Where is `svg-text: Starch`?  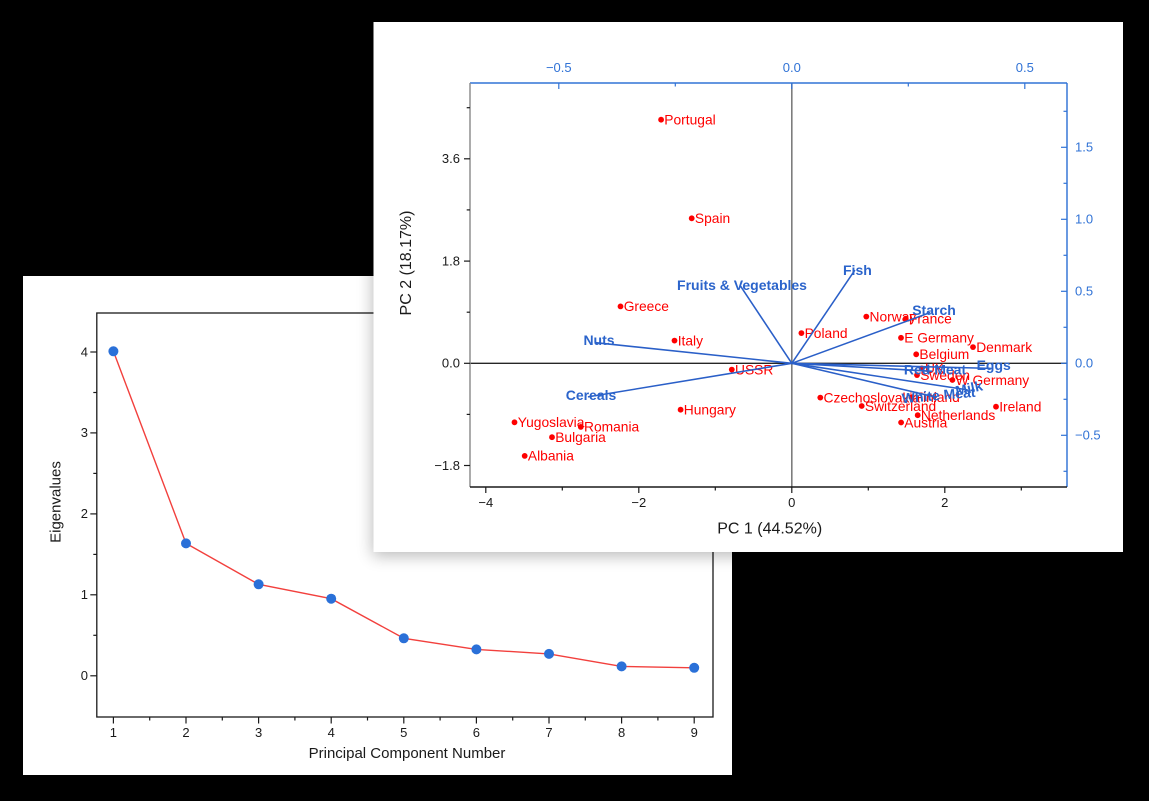 svg-text: Starch is located at coordinates (934, 310).